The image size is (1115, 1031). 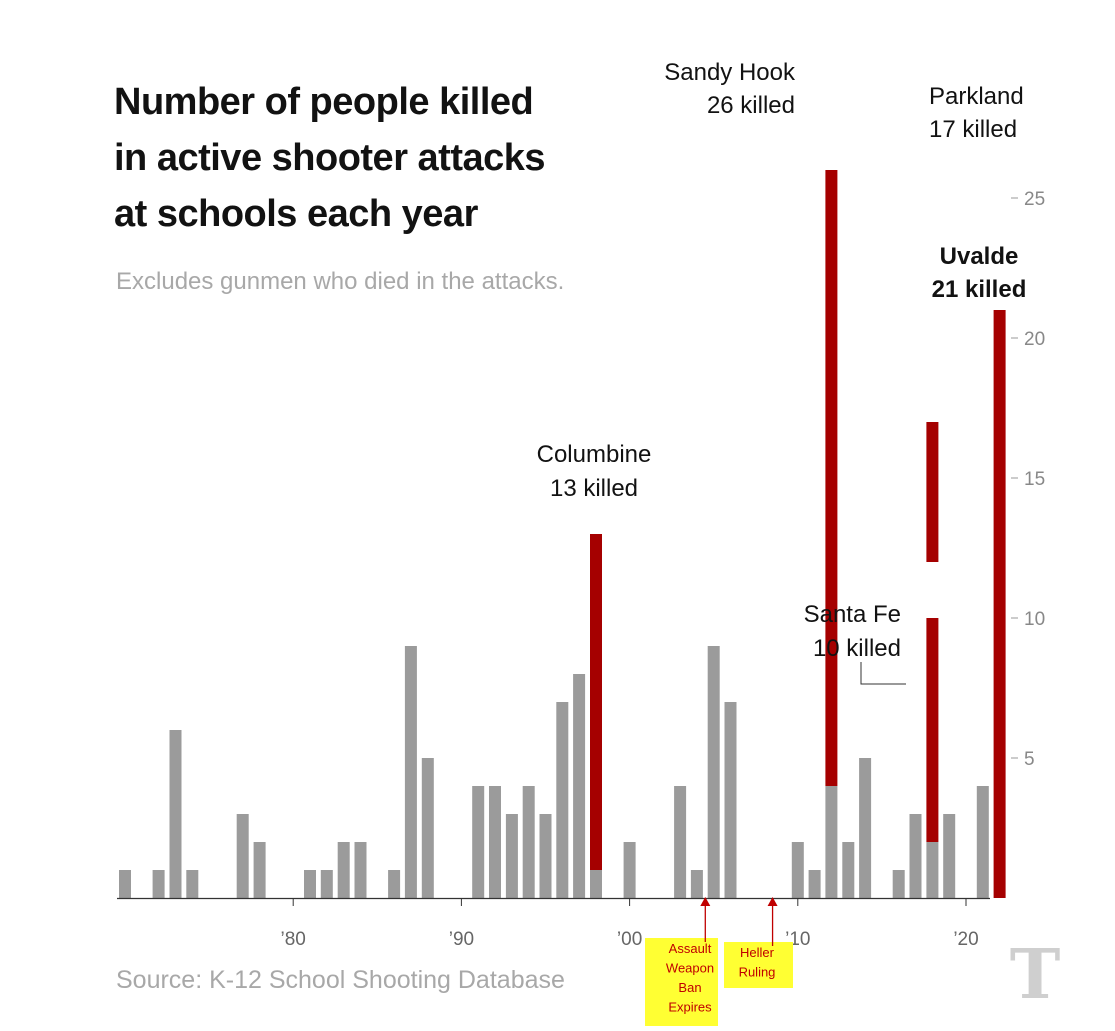 What do you see at coordinates (730, 72) in the screenshot?
I see `annotation-name: Sandy Hook` at bounding box center [730, 72].